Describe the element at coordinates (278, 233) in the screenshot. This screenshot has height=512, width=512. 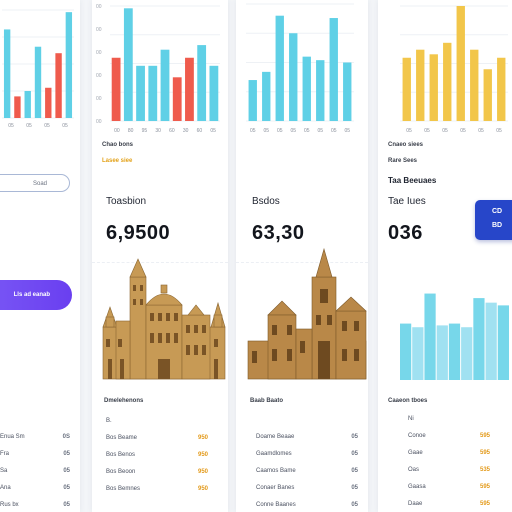
I see `panel-b-value: 63,30` at that location.